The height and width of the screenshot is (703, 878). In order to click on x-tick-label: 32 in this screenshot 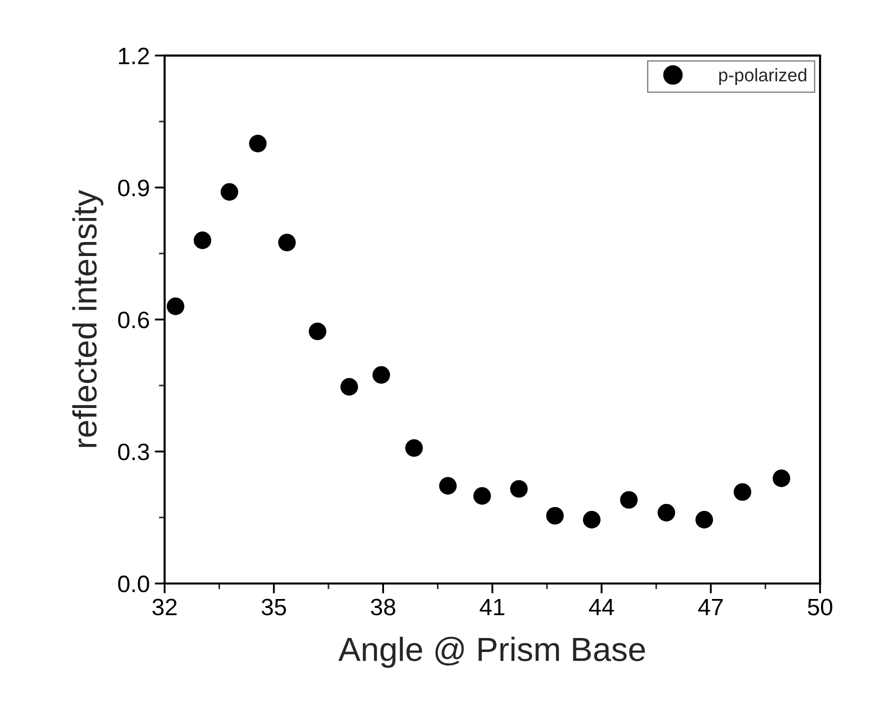, I will do `click(164, 607)`.